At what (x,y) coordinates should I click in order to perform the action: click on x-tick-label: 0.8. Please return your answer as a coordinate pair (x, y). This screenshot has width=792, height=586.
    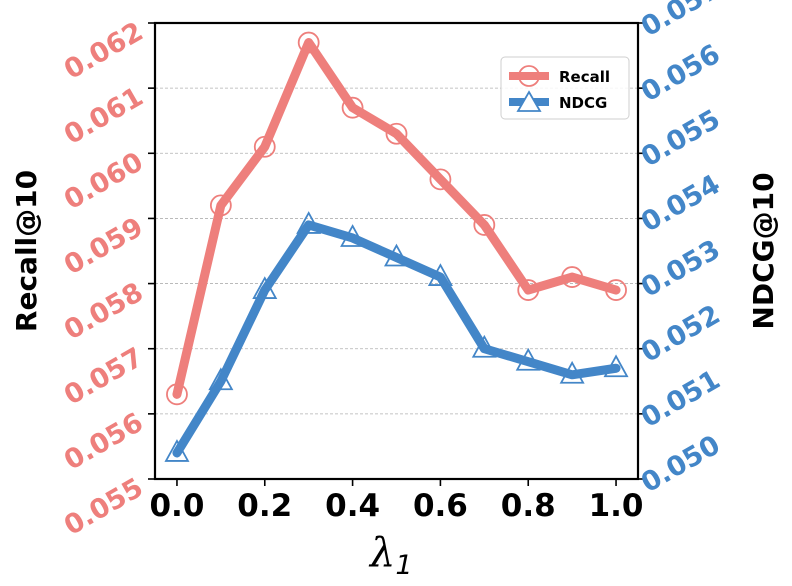
    Looking at the image, I should click on (528, 506).